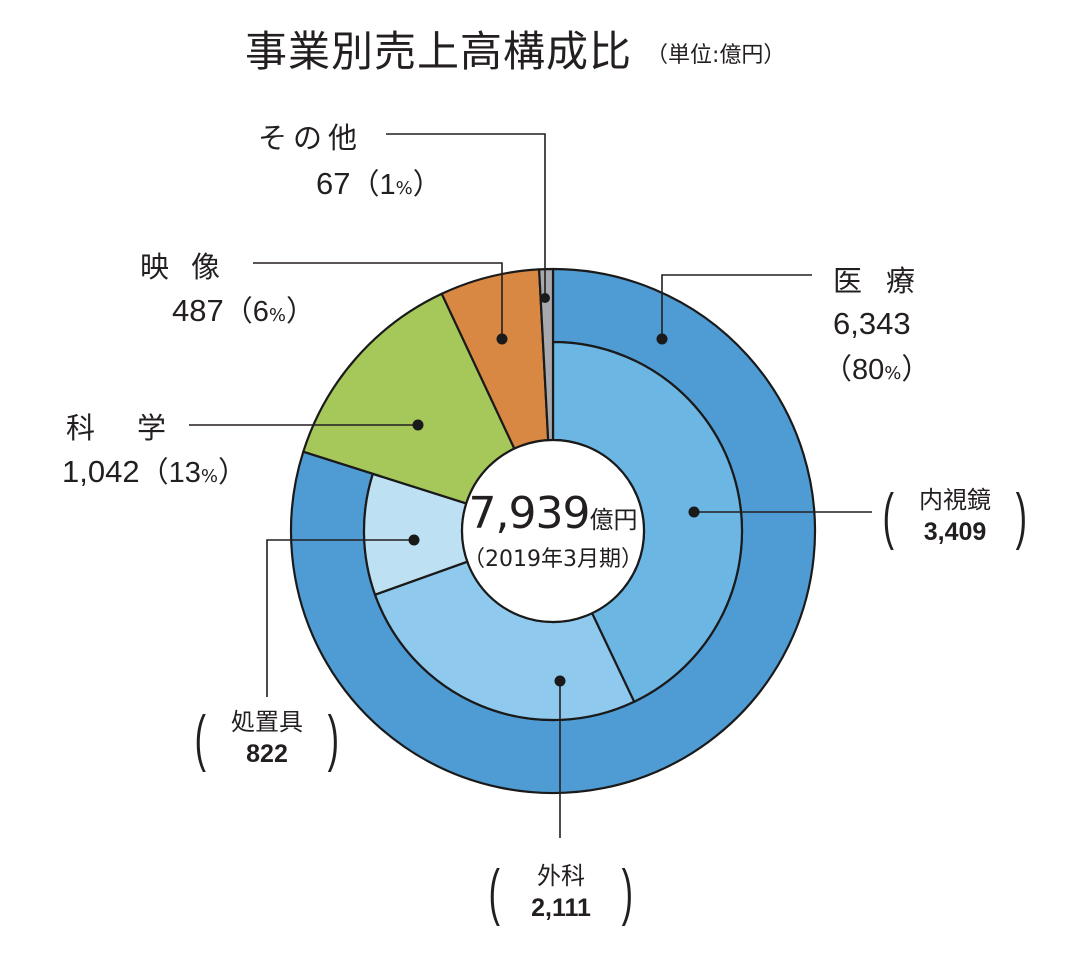  What do you see at coordinates (694, 512) in the screenshot?
I see `dot-naishikyo` at bounding box center [694, 512].